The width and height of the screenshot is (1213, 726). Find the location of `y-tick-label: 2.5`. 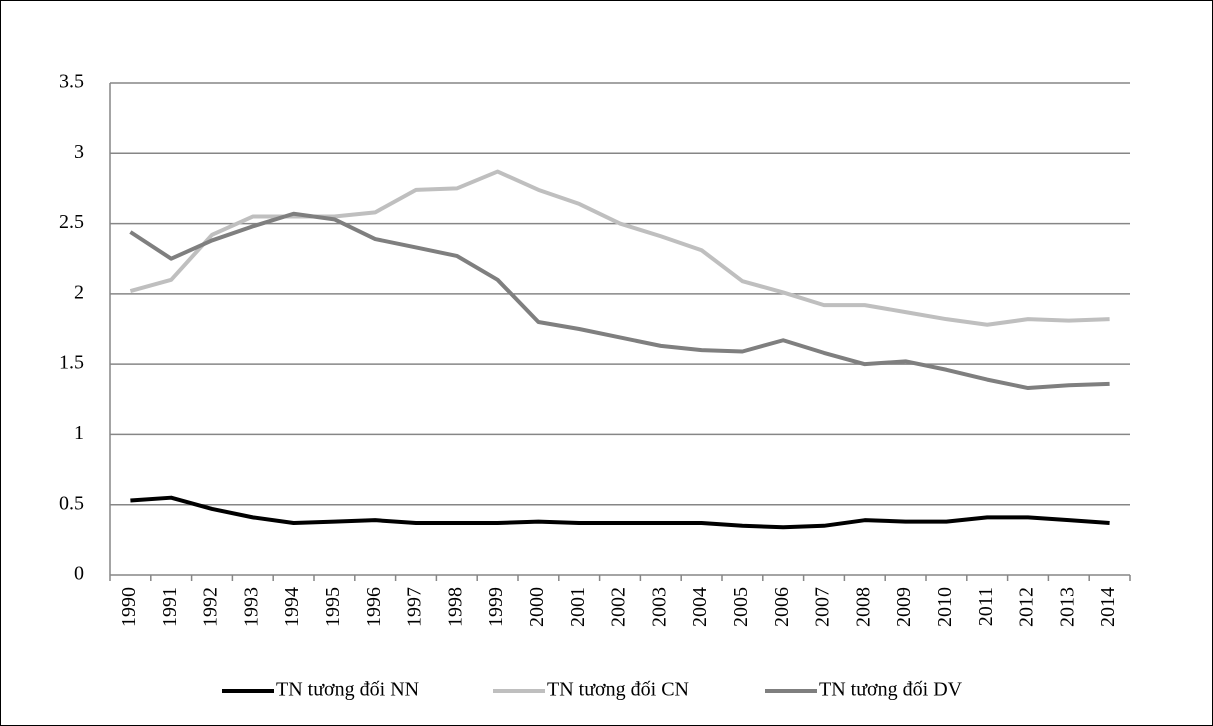

y-tick-label: 2.5 is located at coordinates (71, 222).